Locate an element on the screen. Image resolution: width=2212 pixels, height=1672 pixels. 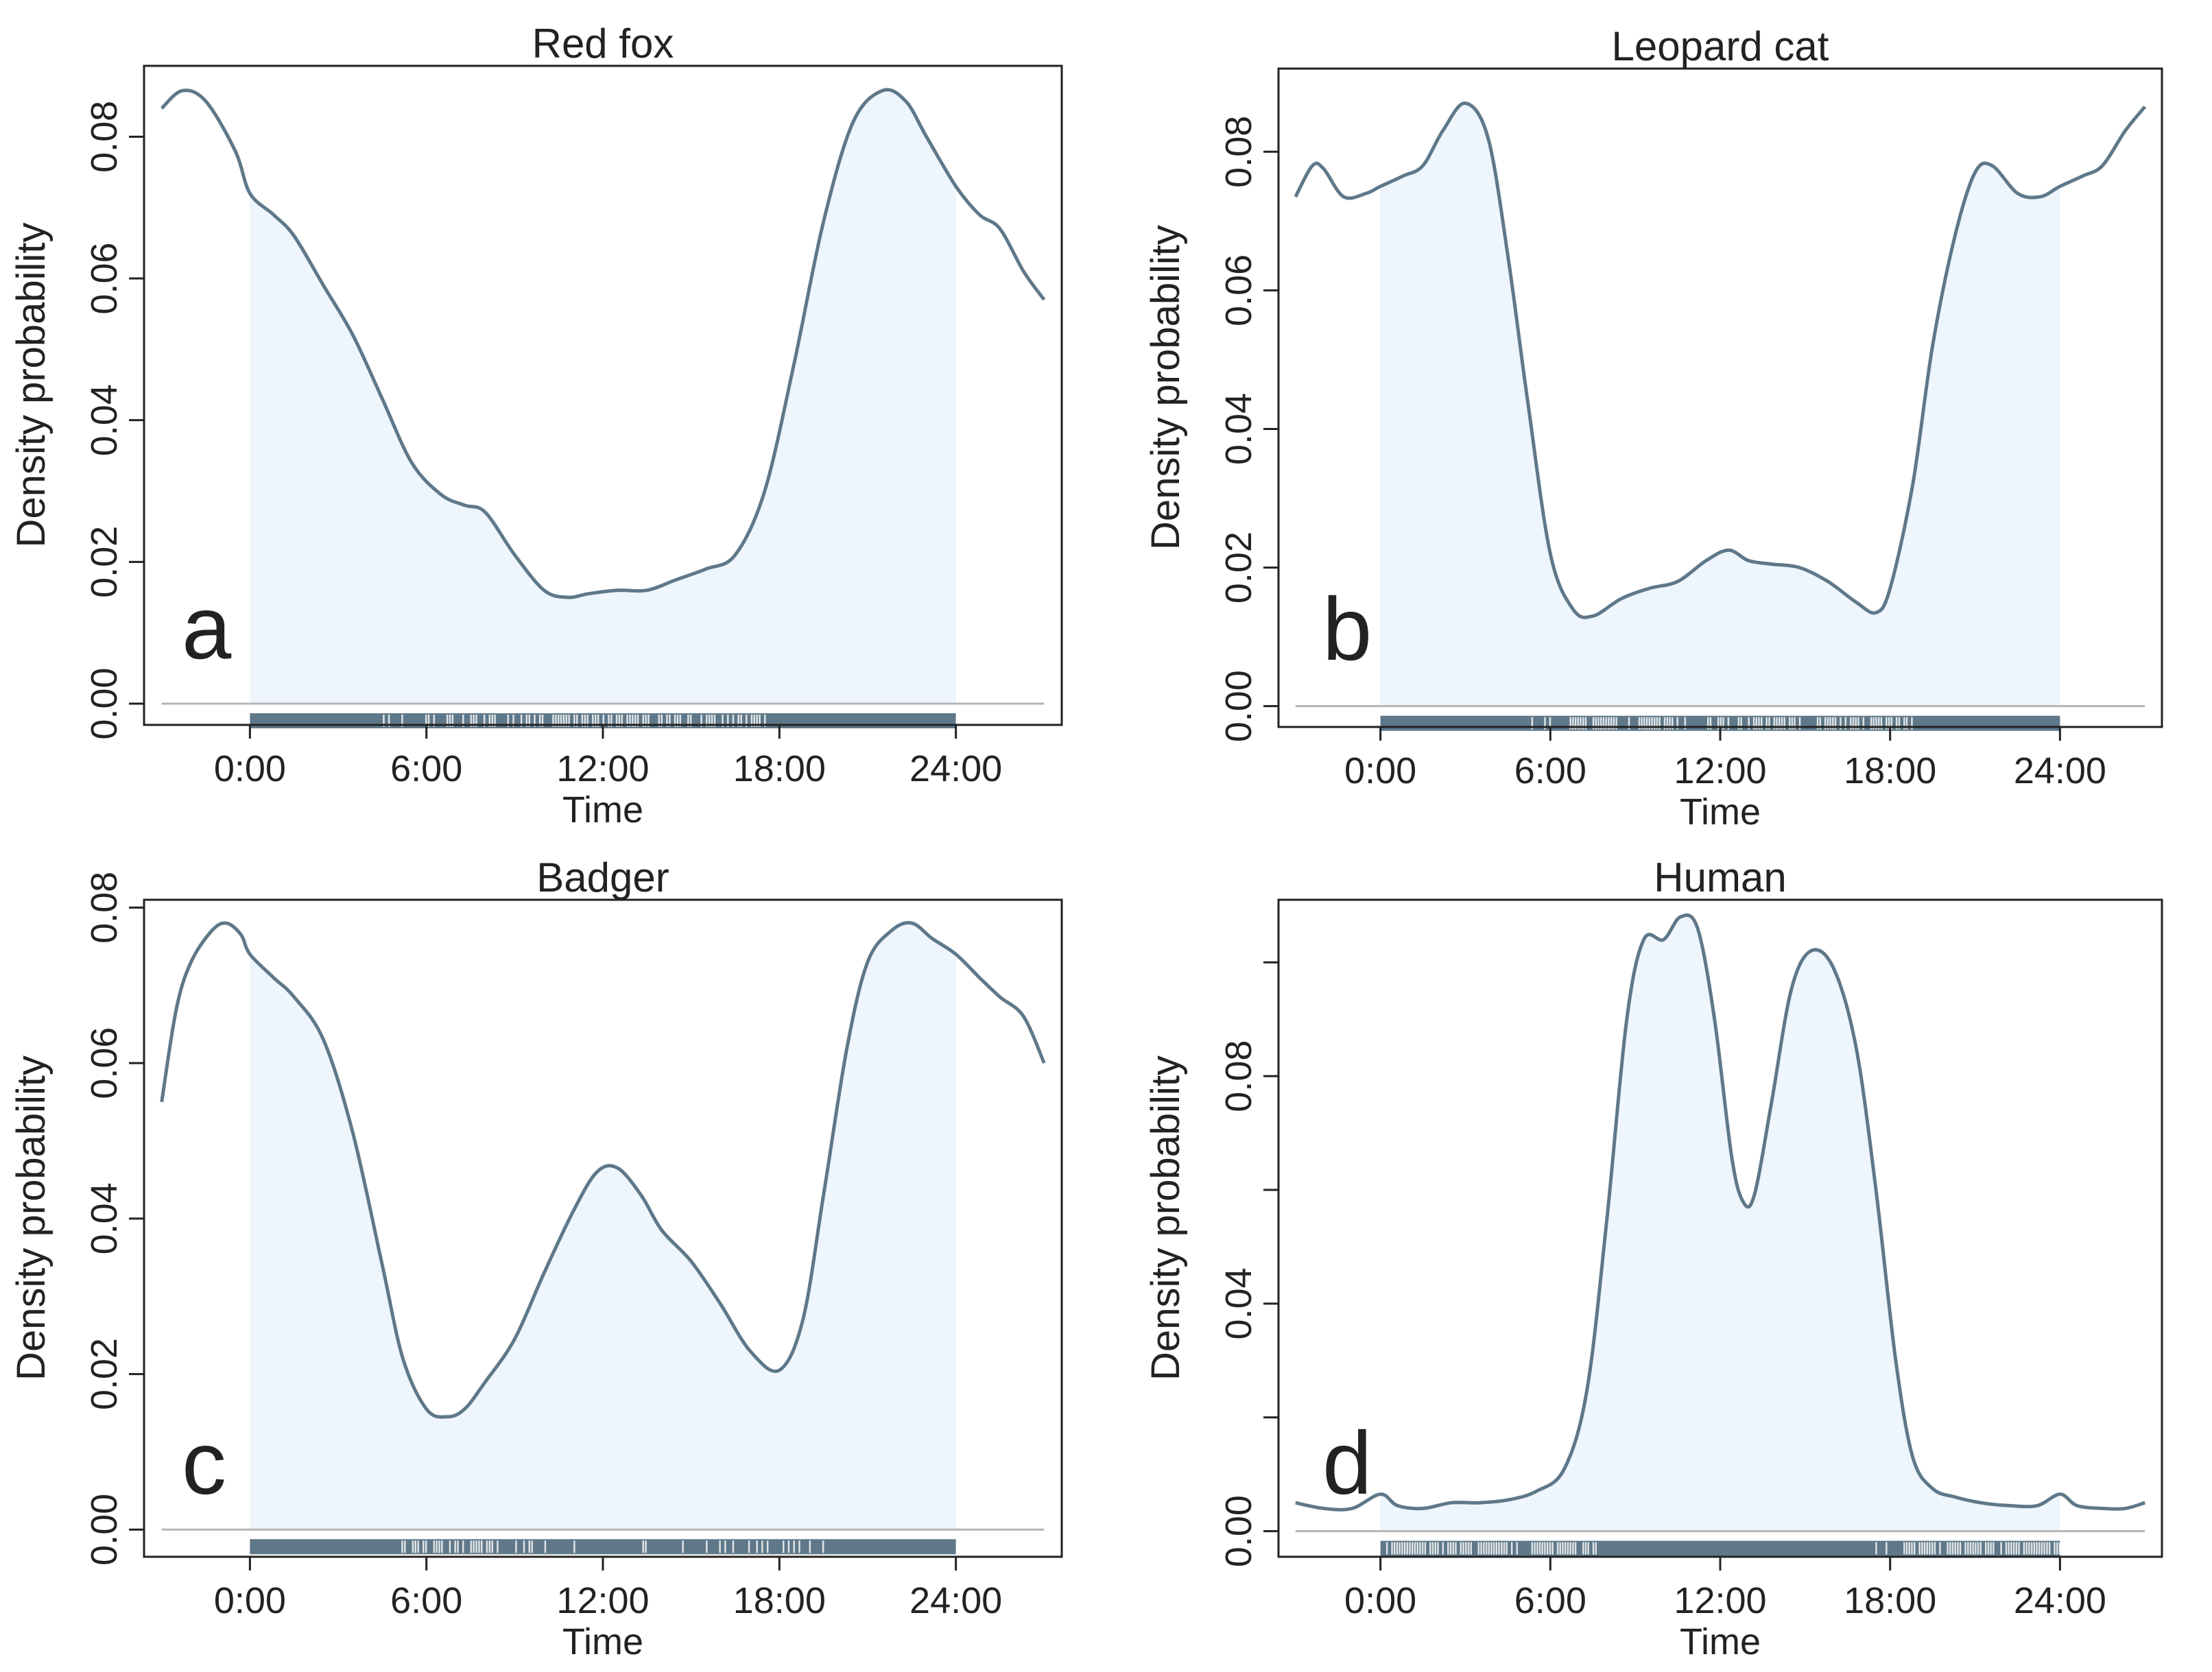
x-tick-label: 0:00 is located at coordinates (1380, 1600).